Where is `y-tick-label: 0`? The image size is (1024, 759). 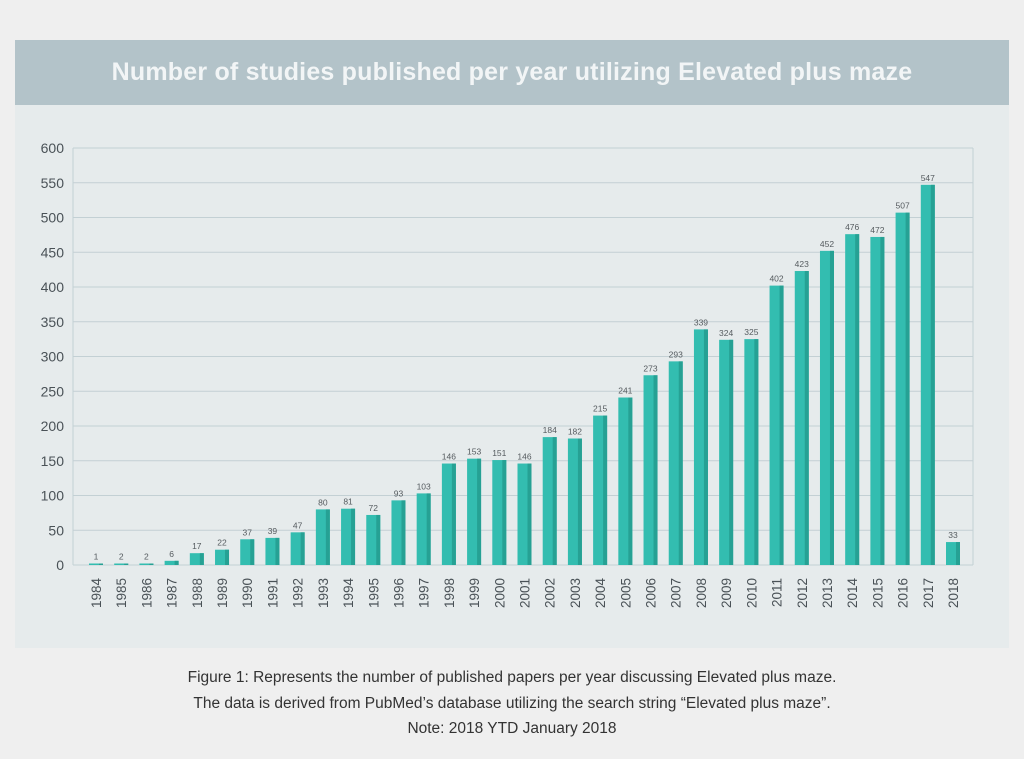 y-tick-label: 0 is located at coordinates (60, 565).